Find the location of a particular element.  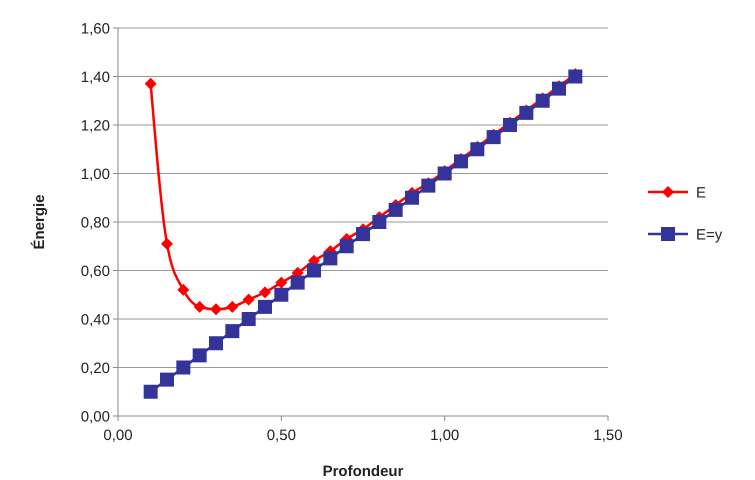

y-tick-label: 0,40 is located at coordinates (95, 319).